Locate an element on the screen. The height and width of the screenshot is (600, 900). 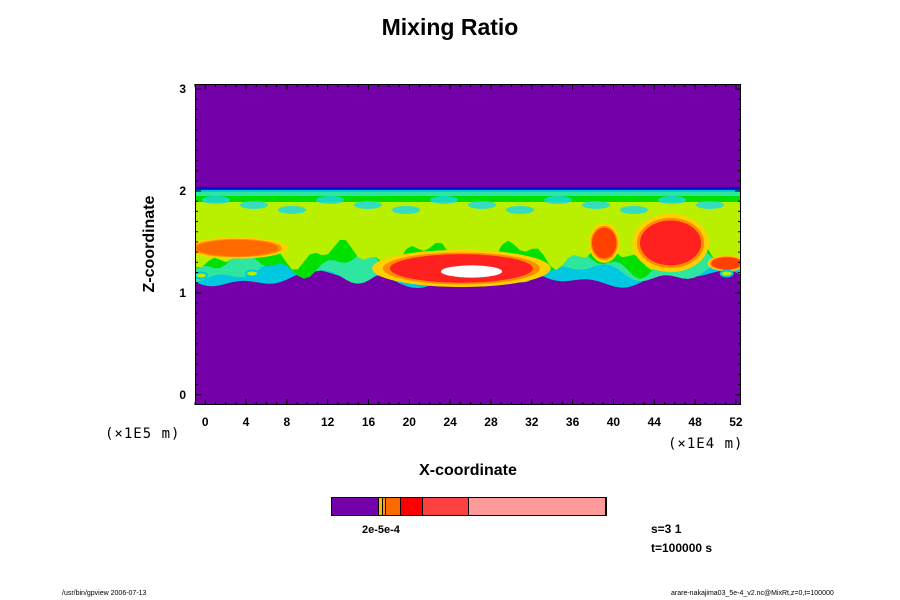
x-tick-label: 4 is located at coordinates (246, 422).